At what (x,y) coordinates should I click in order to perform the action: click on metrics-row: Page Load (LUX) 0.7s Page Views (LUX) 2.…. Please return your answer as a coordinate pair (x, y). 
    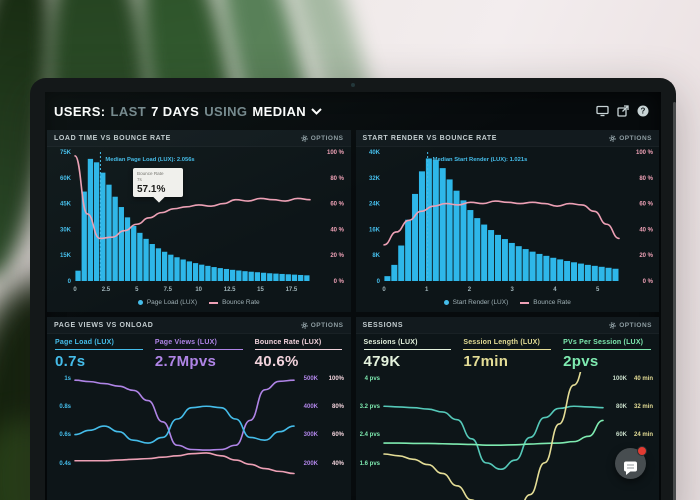
    Looking at the image, I should click on (199, 353).